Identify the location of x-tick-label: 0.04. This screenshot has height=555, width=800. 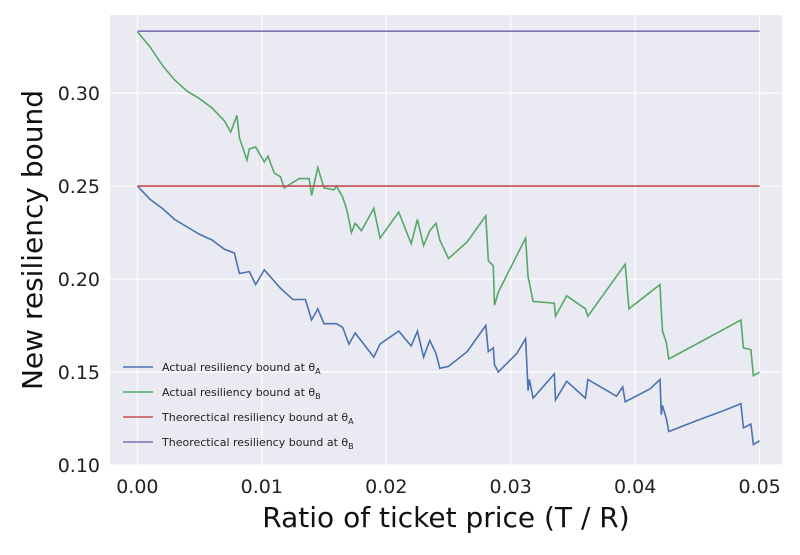
(635, 487).